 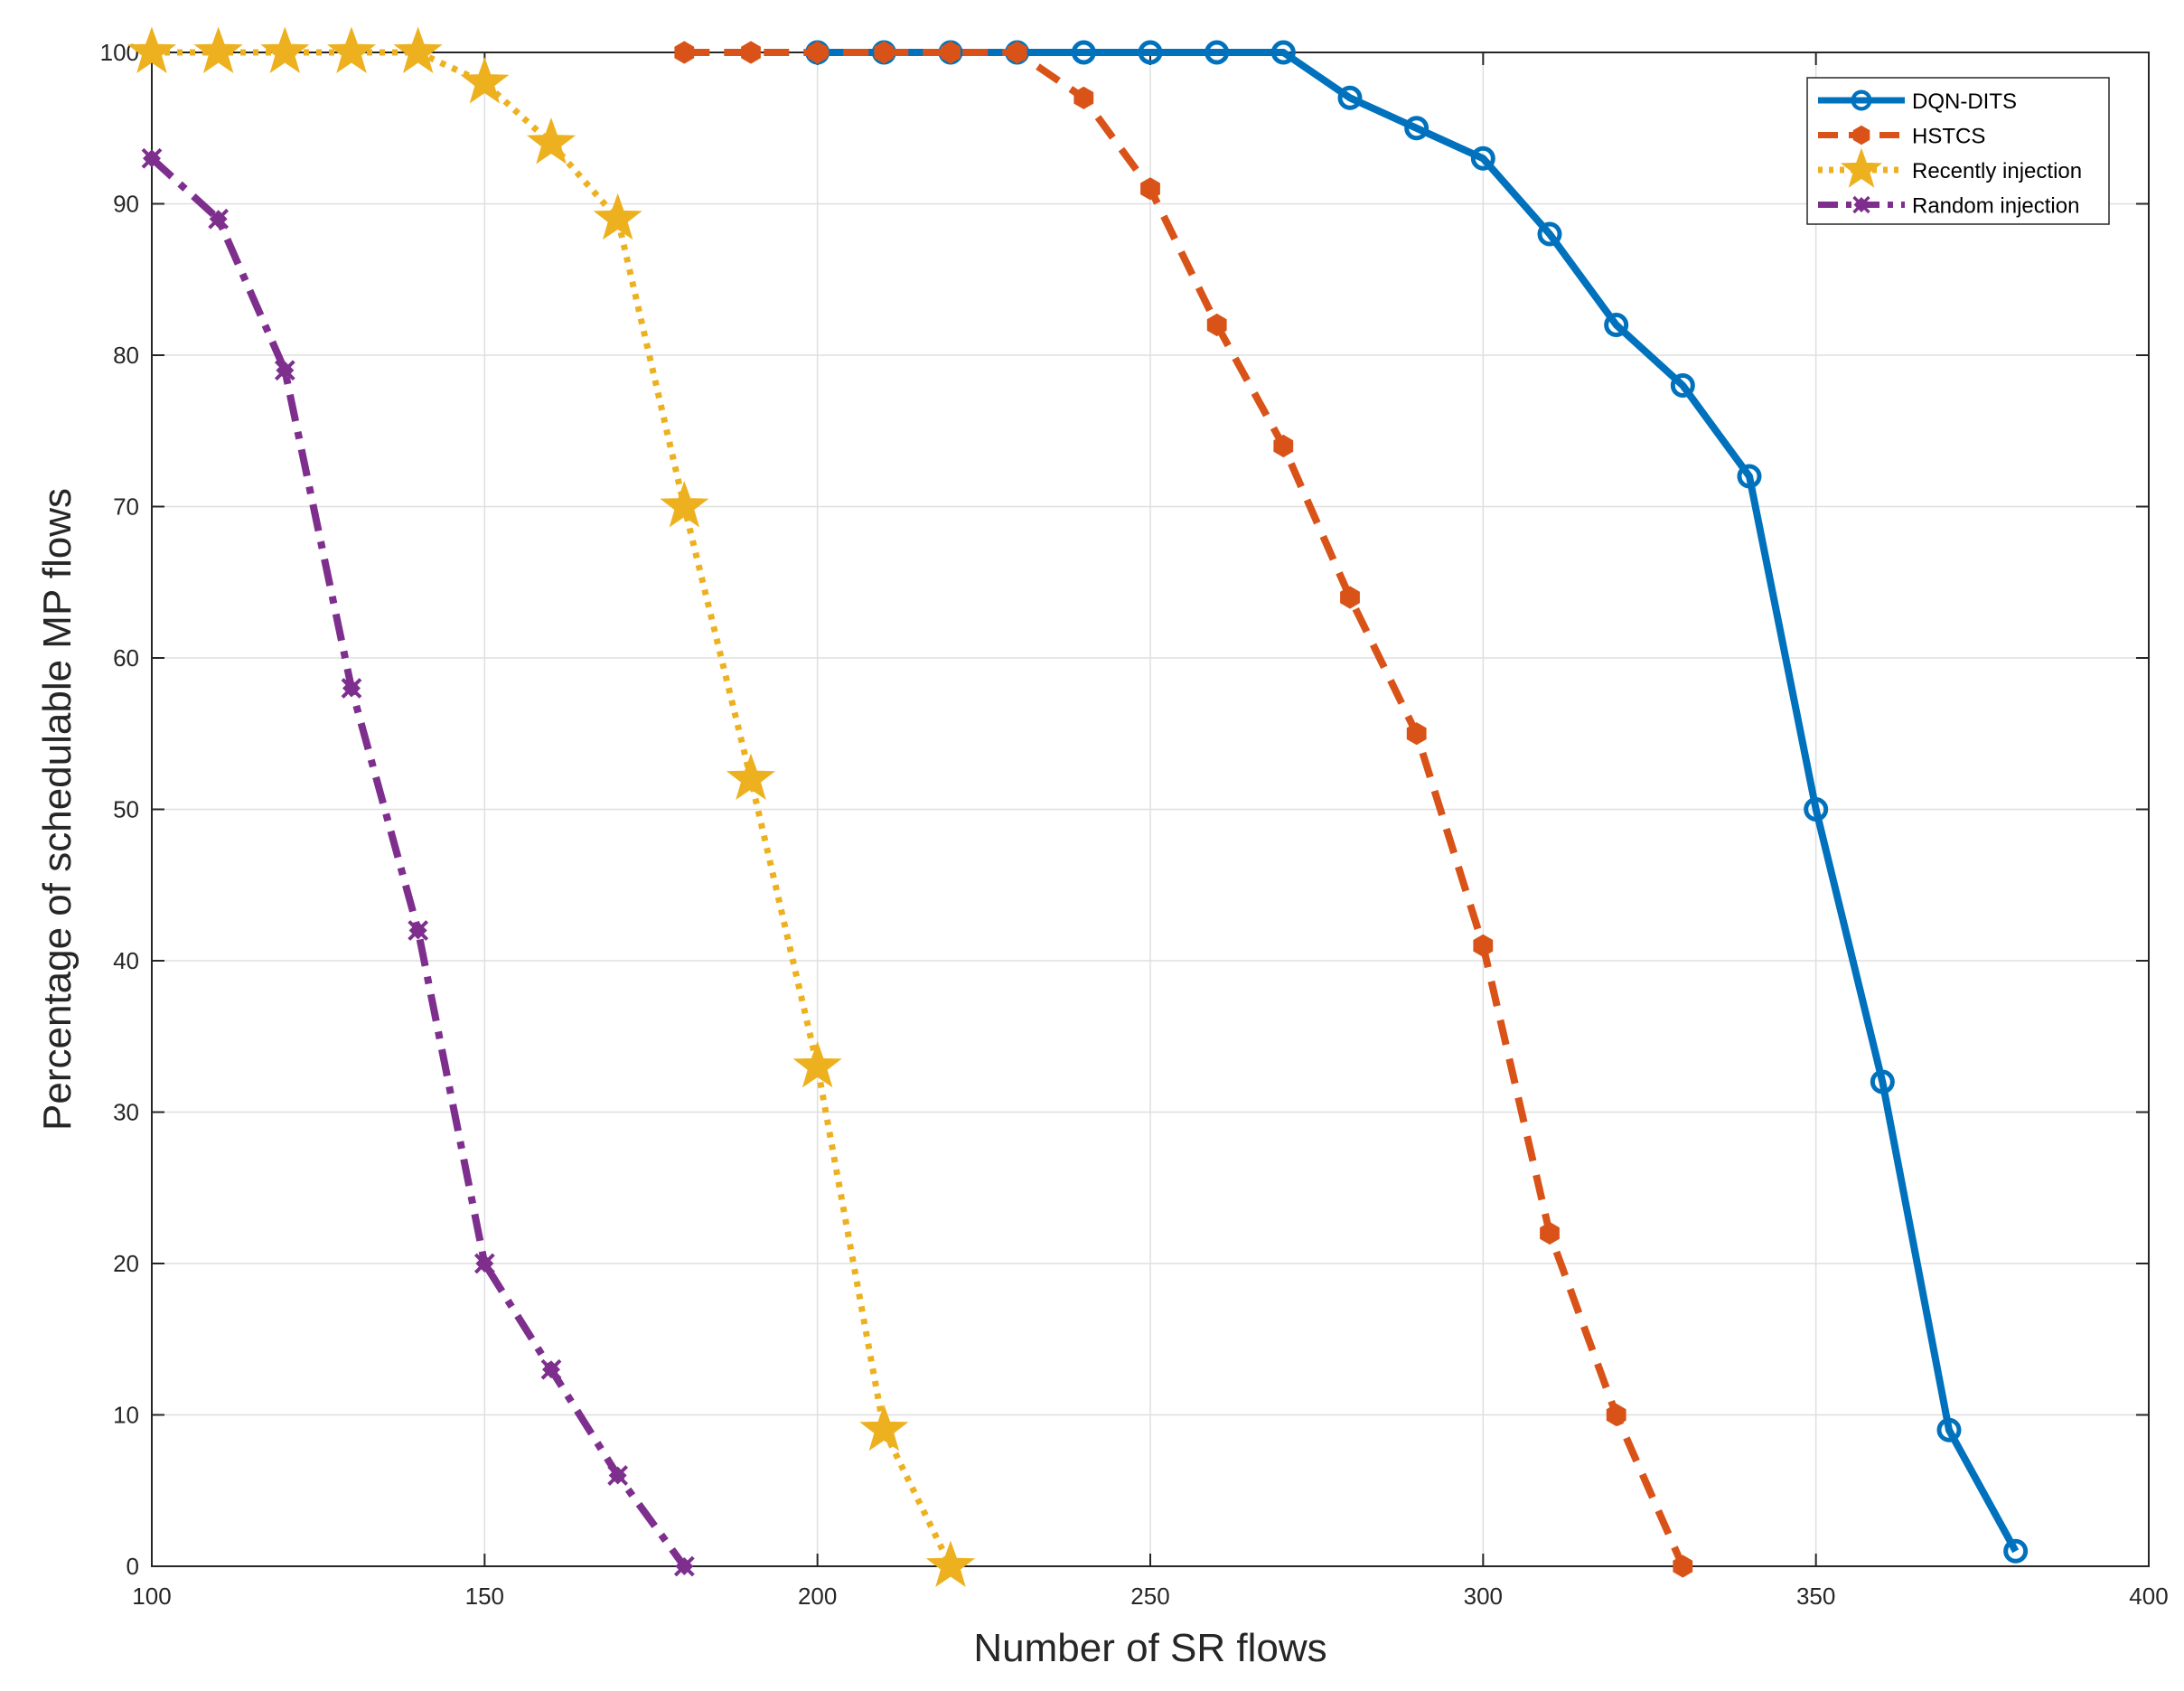 I want to click on y-tick-label: 70, so click(x=126, y=507).